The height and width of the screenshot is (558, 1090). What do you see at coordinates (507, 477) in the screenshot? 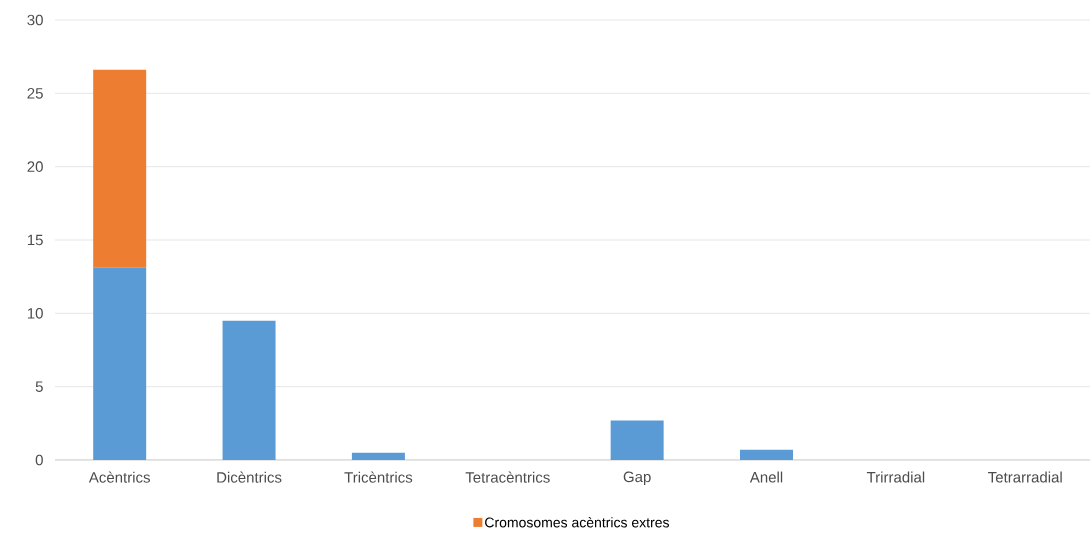
I see `x-tick-label: Tetracèntrics` at bounding box center [507, 477].